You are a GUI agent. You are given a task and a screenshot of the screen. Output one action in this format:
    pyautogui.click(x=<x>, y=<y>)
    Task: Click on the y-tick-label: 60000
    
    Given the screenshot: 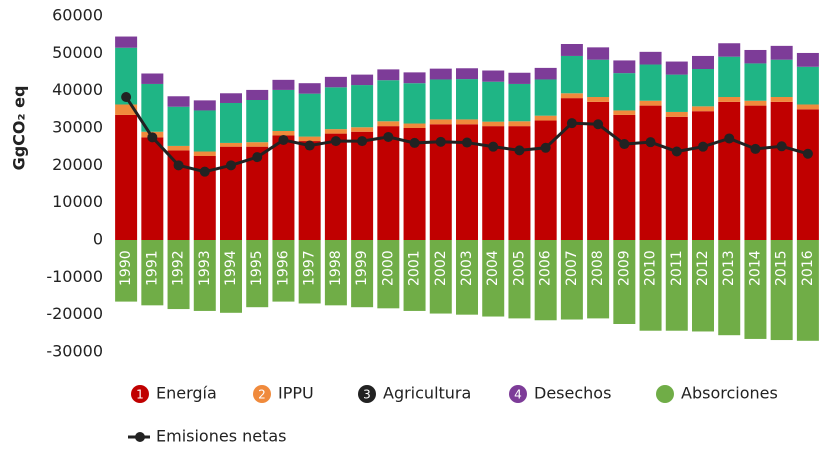 What is the action you would take?
    pyautogui.click(x=77, y=15)
    